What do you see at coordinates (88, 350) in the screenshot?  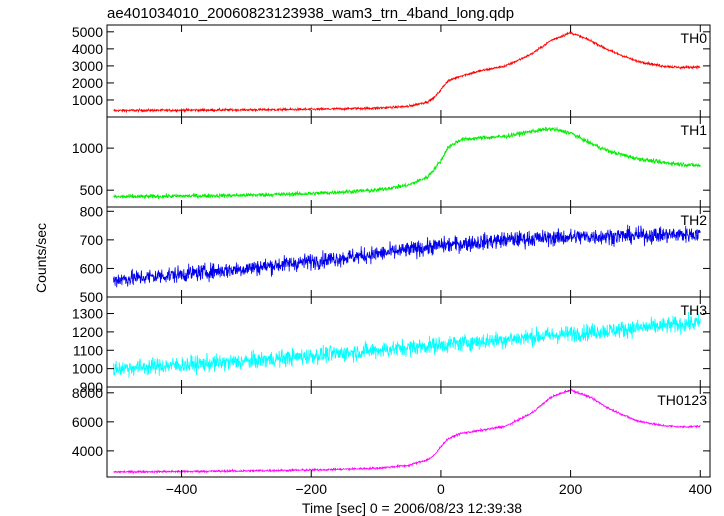 I see `y-tick-label: 1100` at bounding box center [88, 350].